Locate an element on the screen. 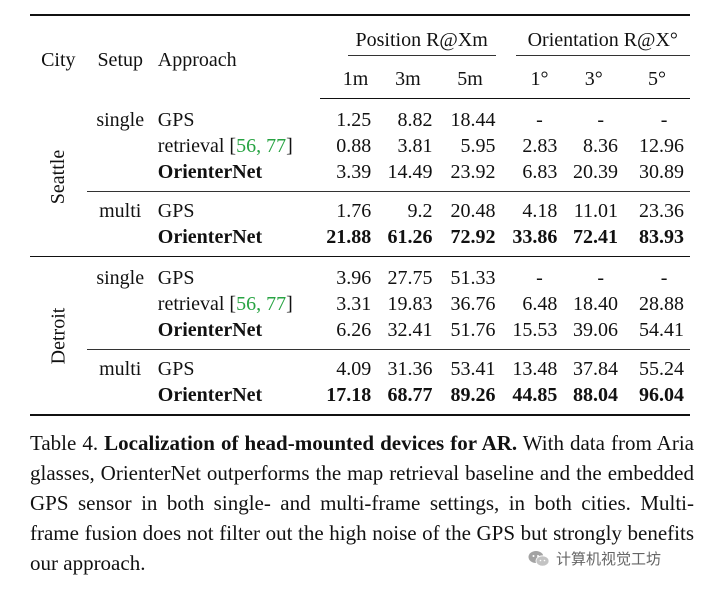 Image resolution: width=714 pixels, height=589 pixels. value-cell: 32.41 is located at coordinates (408, 333).